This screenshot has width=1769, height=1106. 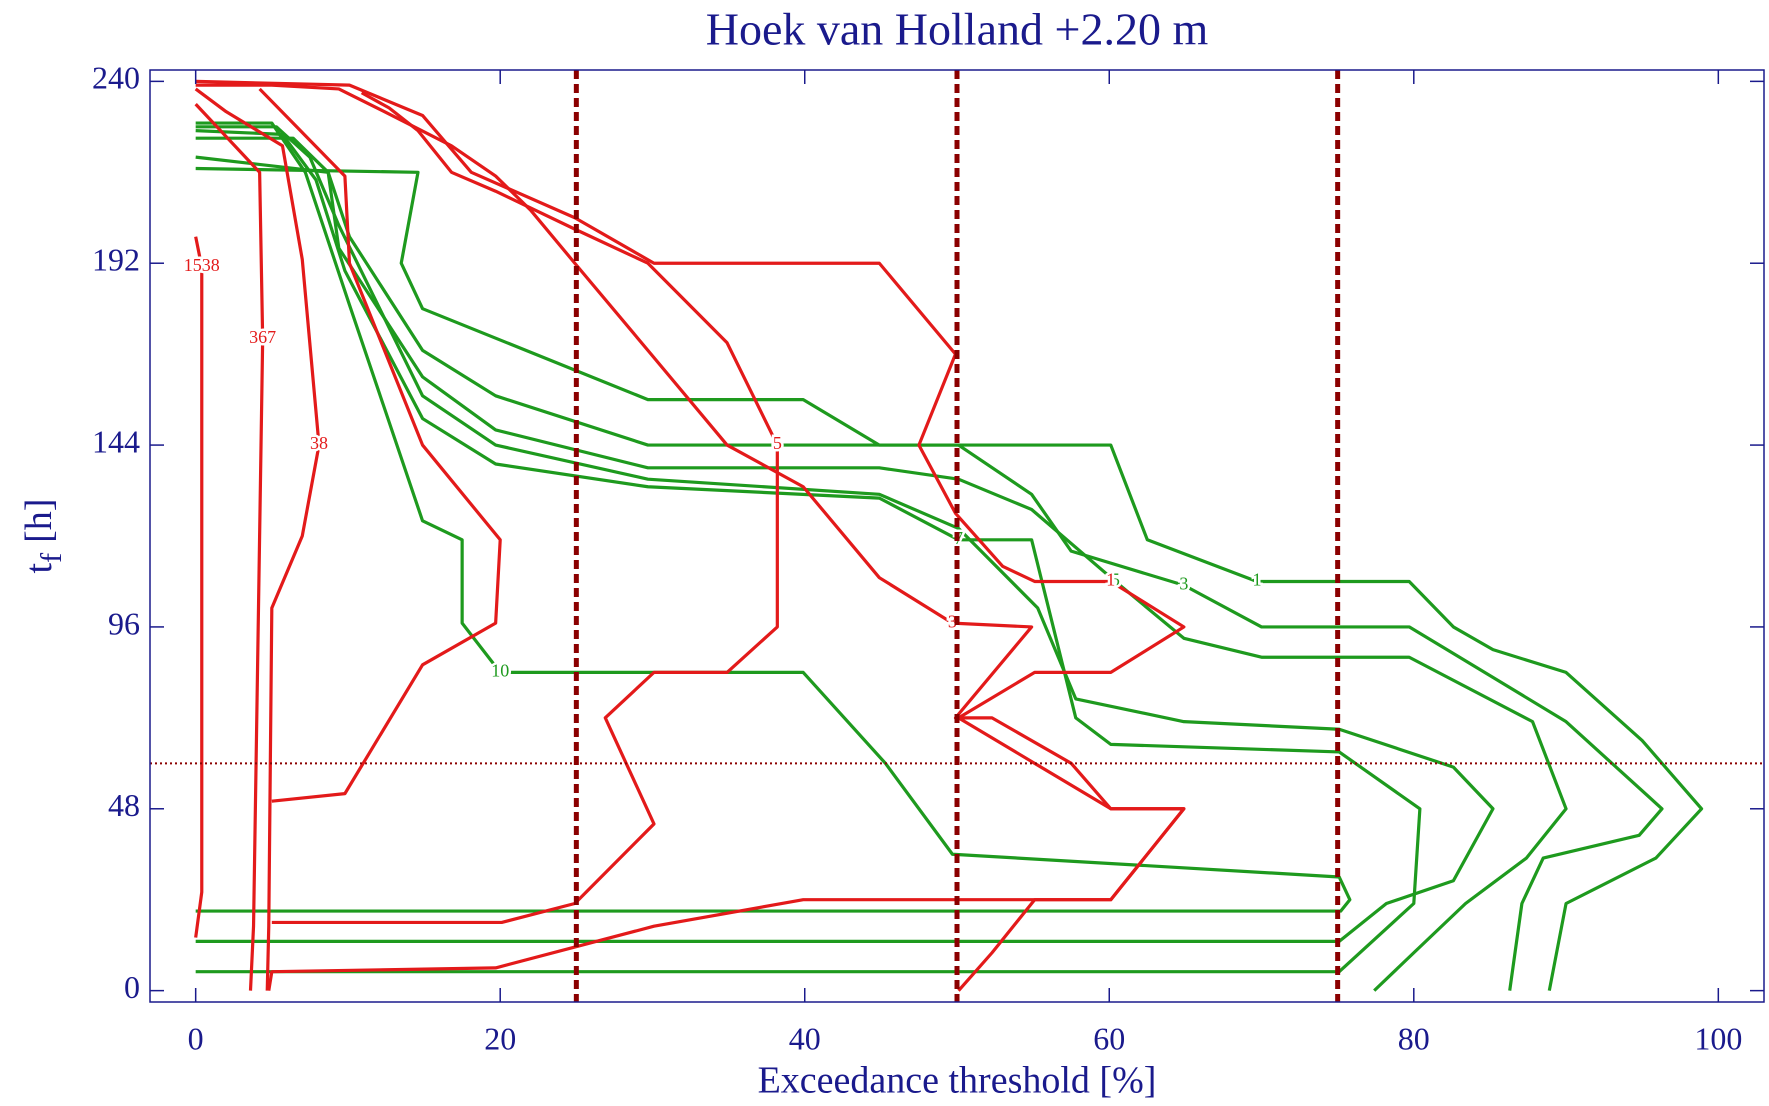 What do you see at coordinates (1414, 1038) in the screenshot?
I see `x-tick-label: 80` at bounding box center [1414, 1038].